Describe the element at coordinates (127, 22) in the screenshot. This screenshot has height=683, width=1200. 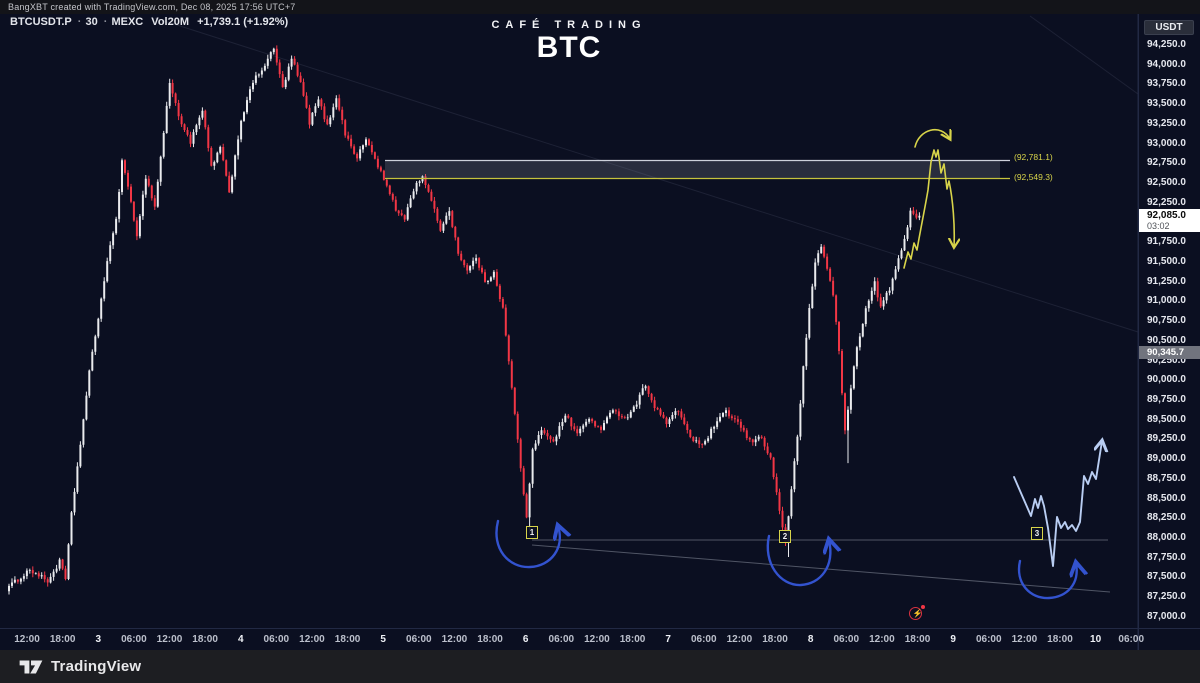
I see `legend-exchange: MEXC` at that location.